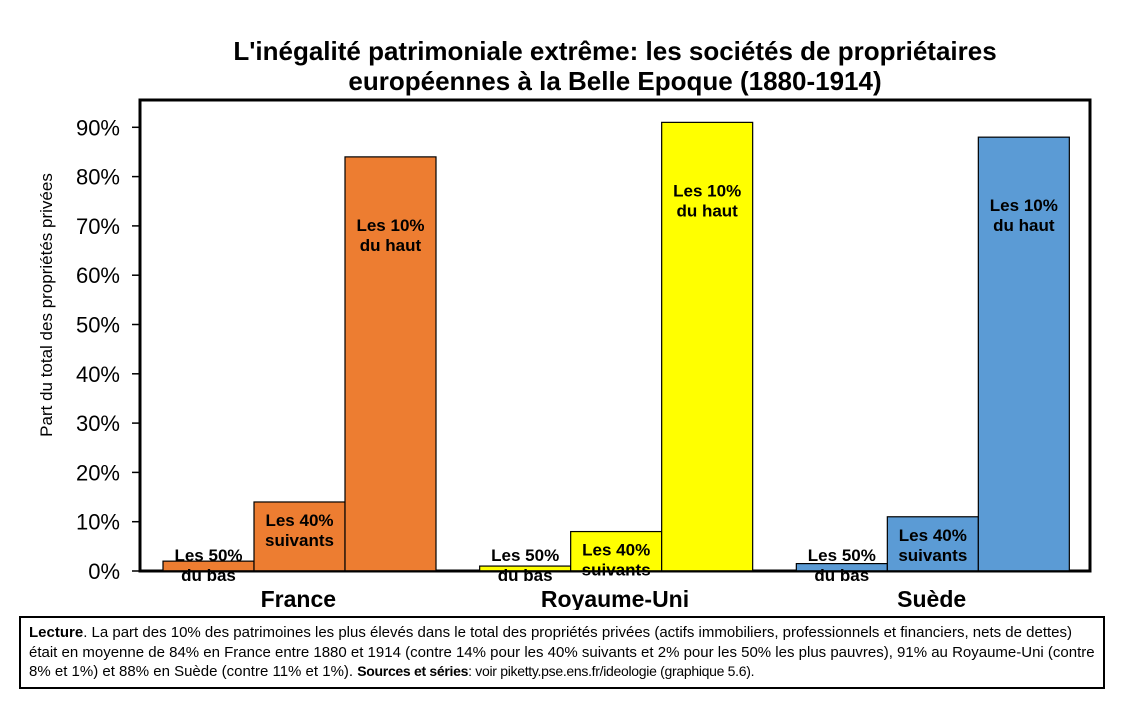 The height and width of the screenshot is (707, 1132). I want to click on y-tick-label: 20%, so click(98, 472).